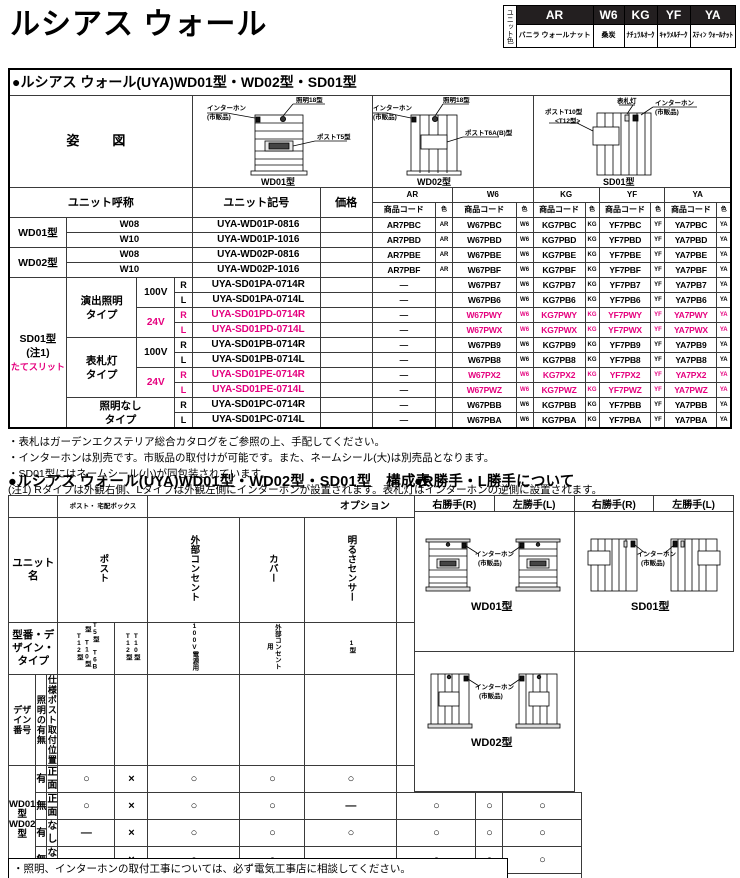 Image resolution: width=740 pixels, height=878 pixels. I want to click on product-code-cell: YA7PB9, so click(691, 345).